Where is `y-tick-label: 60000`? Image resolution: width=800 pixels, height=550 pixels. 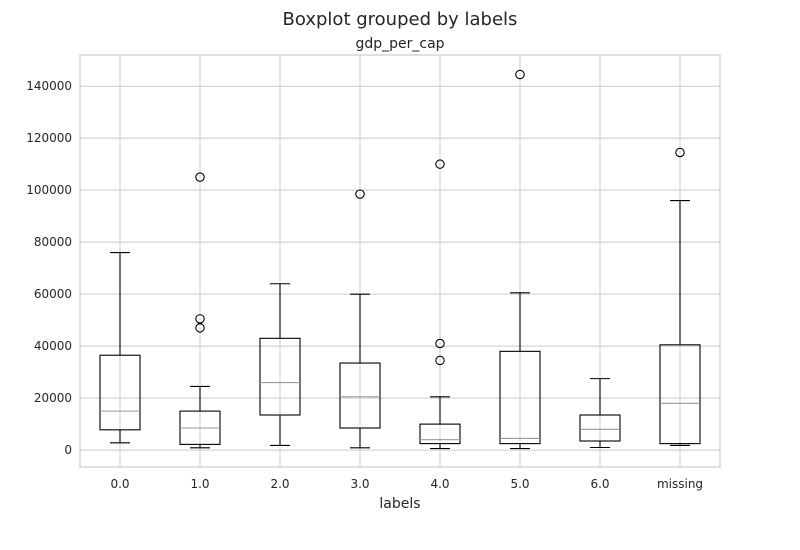 y-tick-label: 60000 is located at coordinates (53, 294).